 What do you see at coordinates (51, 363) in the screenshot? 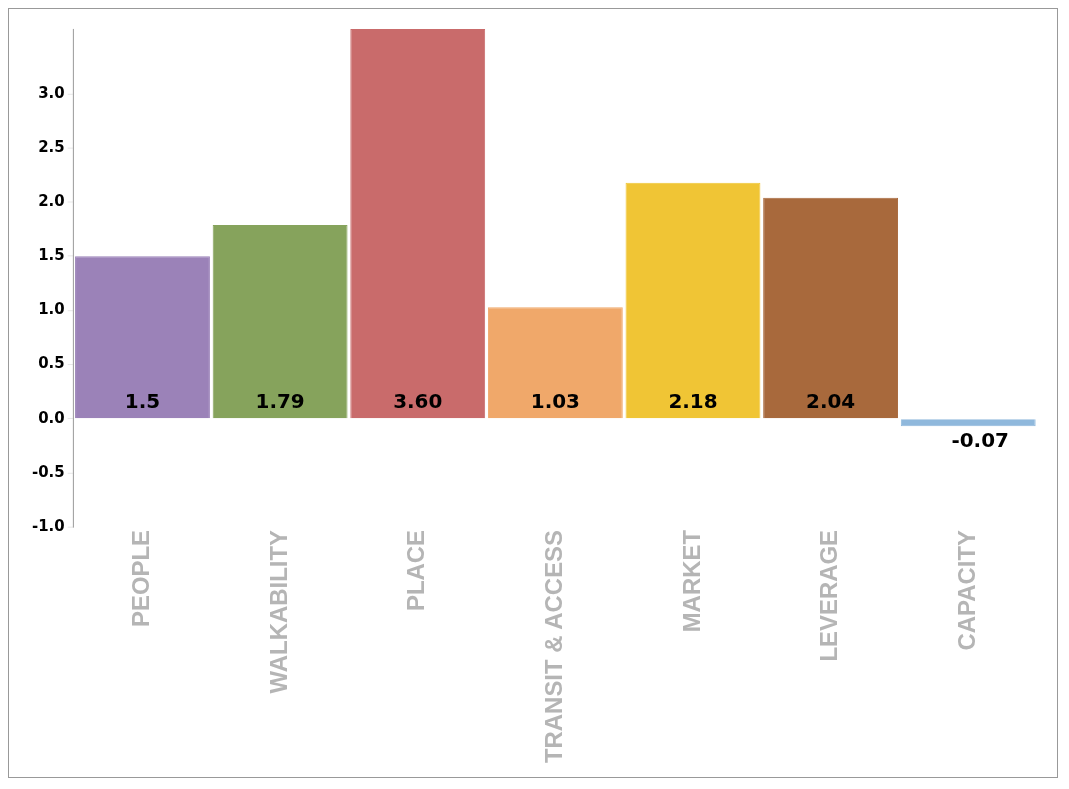
I see `y-tick-label: 0.5` at bounding box center [51, 363].